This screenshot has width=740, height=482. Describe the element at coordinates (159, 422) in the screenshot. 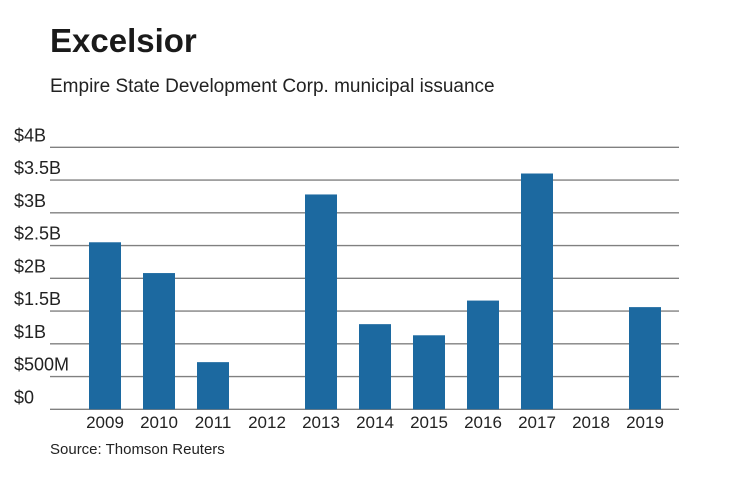

I see `x-tick-label: 2010` at that location.